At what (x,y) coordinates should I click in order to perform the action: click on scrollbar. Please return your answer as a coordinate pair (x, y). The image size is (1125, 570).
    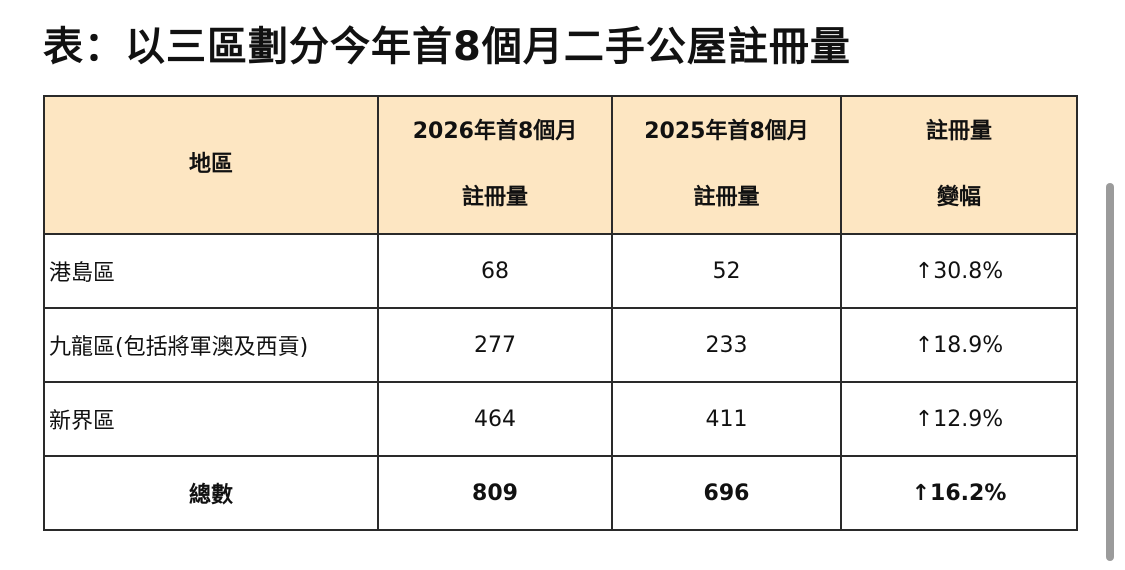
    Looking at the image, I should click on (1110, 372).